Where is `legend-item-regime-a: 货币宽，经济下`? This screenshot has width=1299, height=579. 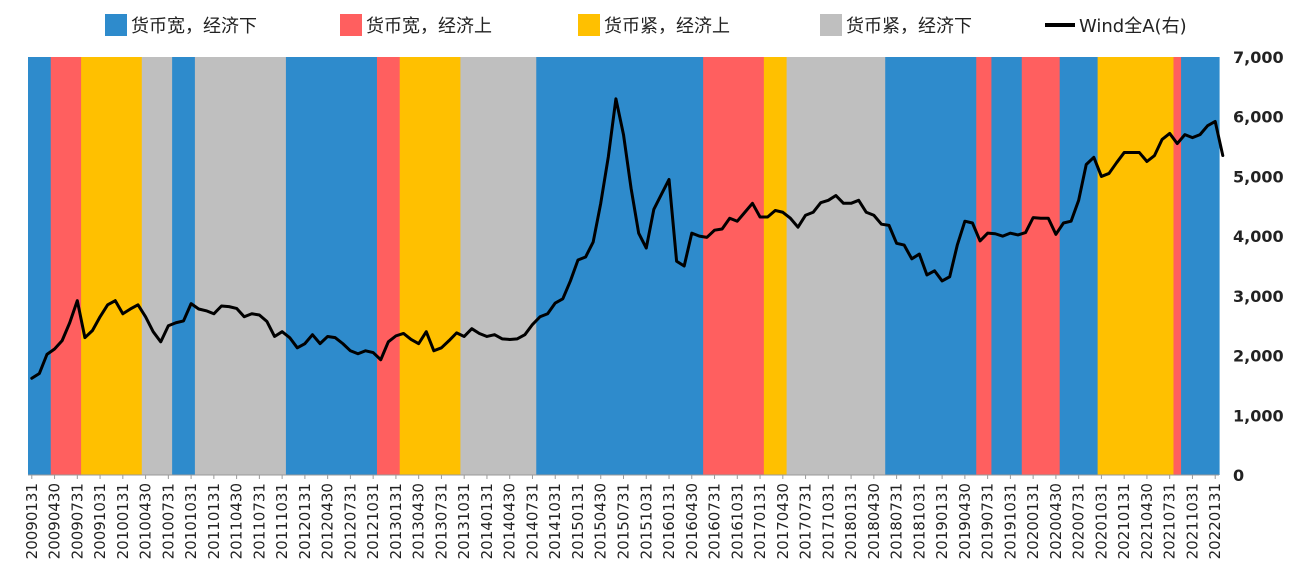 legend-item-regime-a: 货币宽，经济下 is located at coordinates (181, 25).